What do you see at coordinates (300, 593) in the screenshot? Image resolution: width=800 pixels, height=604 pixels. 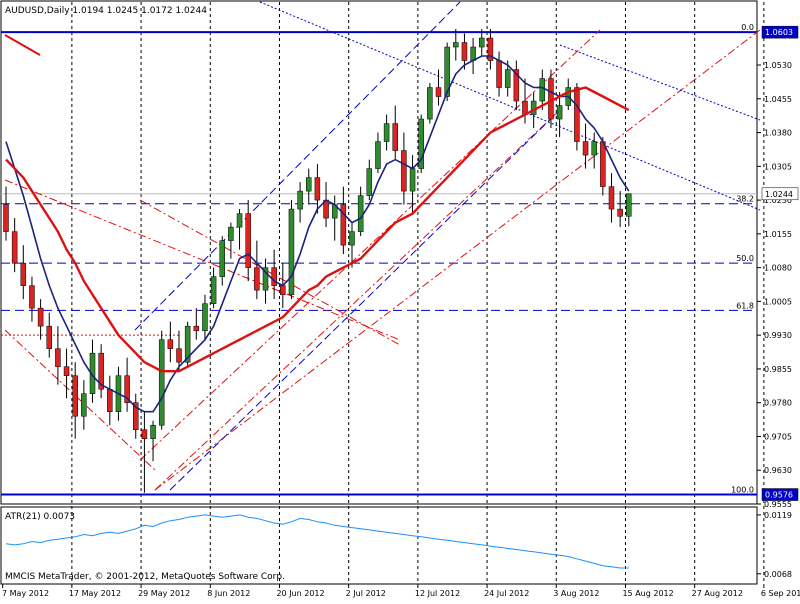 I see `time-tick-label: 20 Jun 2012` at bounding box center [300, 593].